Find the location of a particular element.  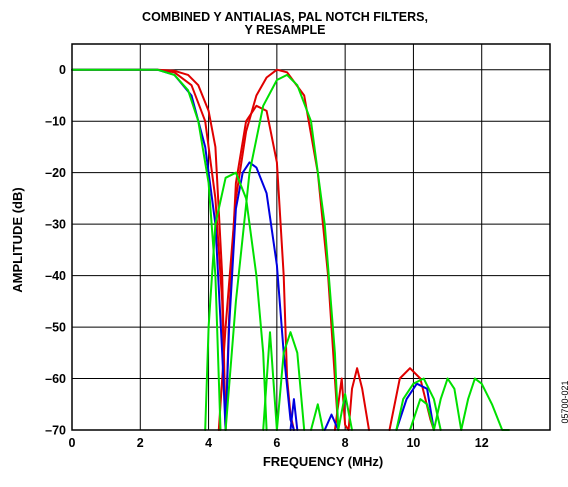

x-tick-label: 0 is located at coordinates (72, 443).